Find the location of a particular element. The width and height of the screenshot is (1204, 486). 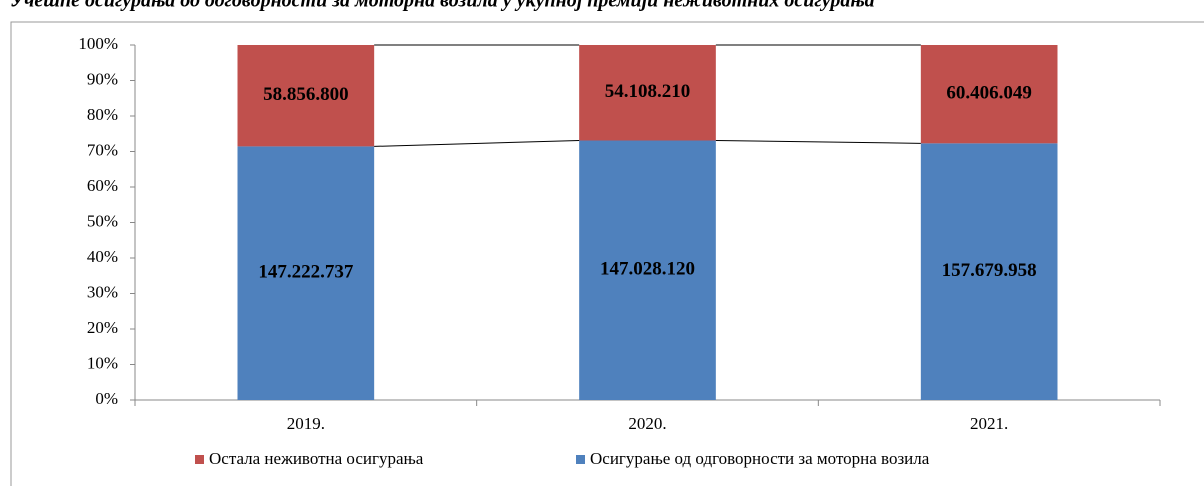

y-tick-label: 50% is located at coordinates (102, 220).